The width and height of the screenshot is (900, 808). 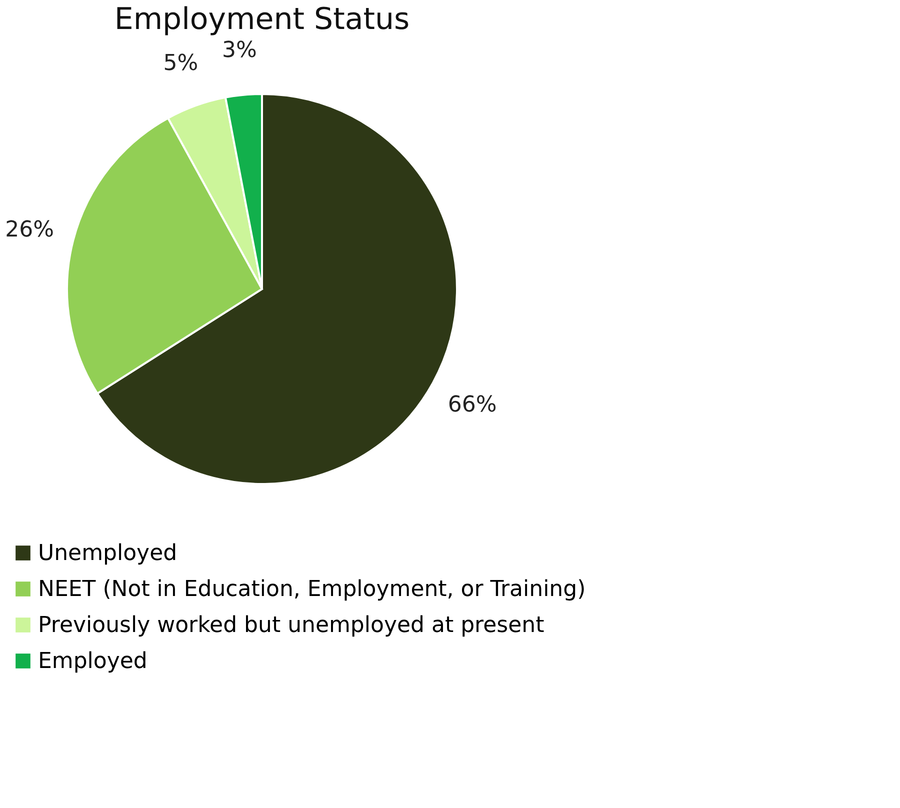 I want to click on data-label: 66%, so click(x=472, y=405).